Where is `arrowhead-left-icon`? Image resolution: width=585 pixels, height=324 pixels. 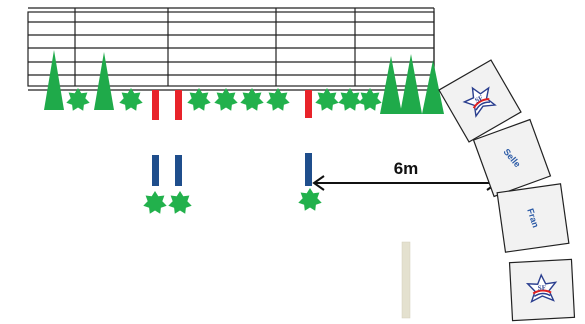
arrowhead-left-icon is located at coordinates (318, 183).